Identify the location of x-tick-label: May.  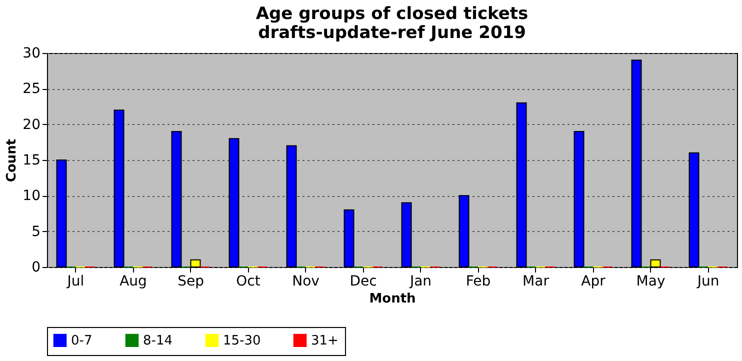
(651, 282).